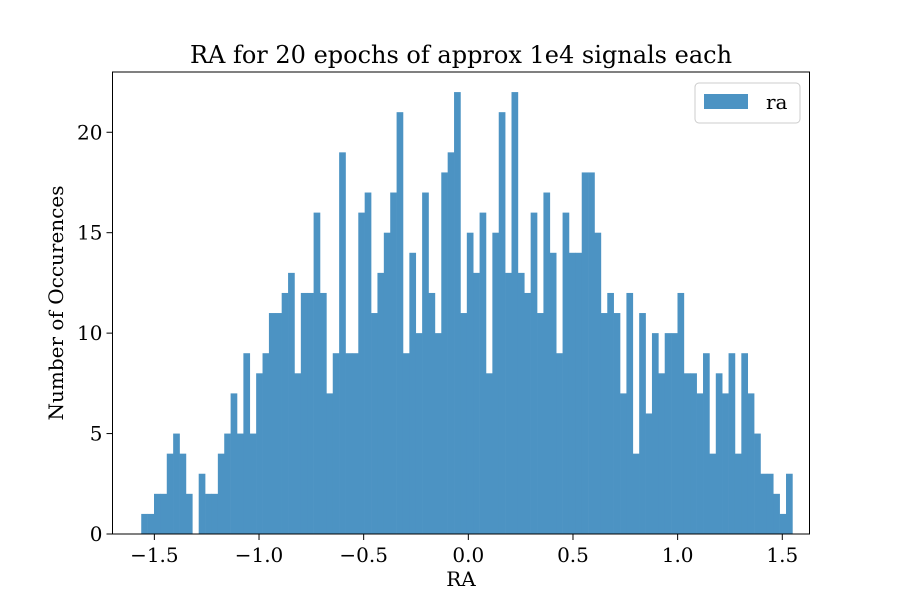 Image resolution: width=900 pixels, height=600 pixels. What do you see at coordinates (89, 132) in the screenshot?
I see `y-tick-label: 20` at bounding box center [89, 132].